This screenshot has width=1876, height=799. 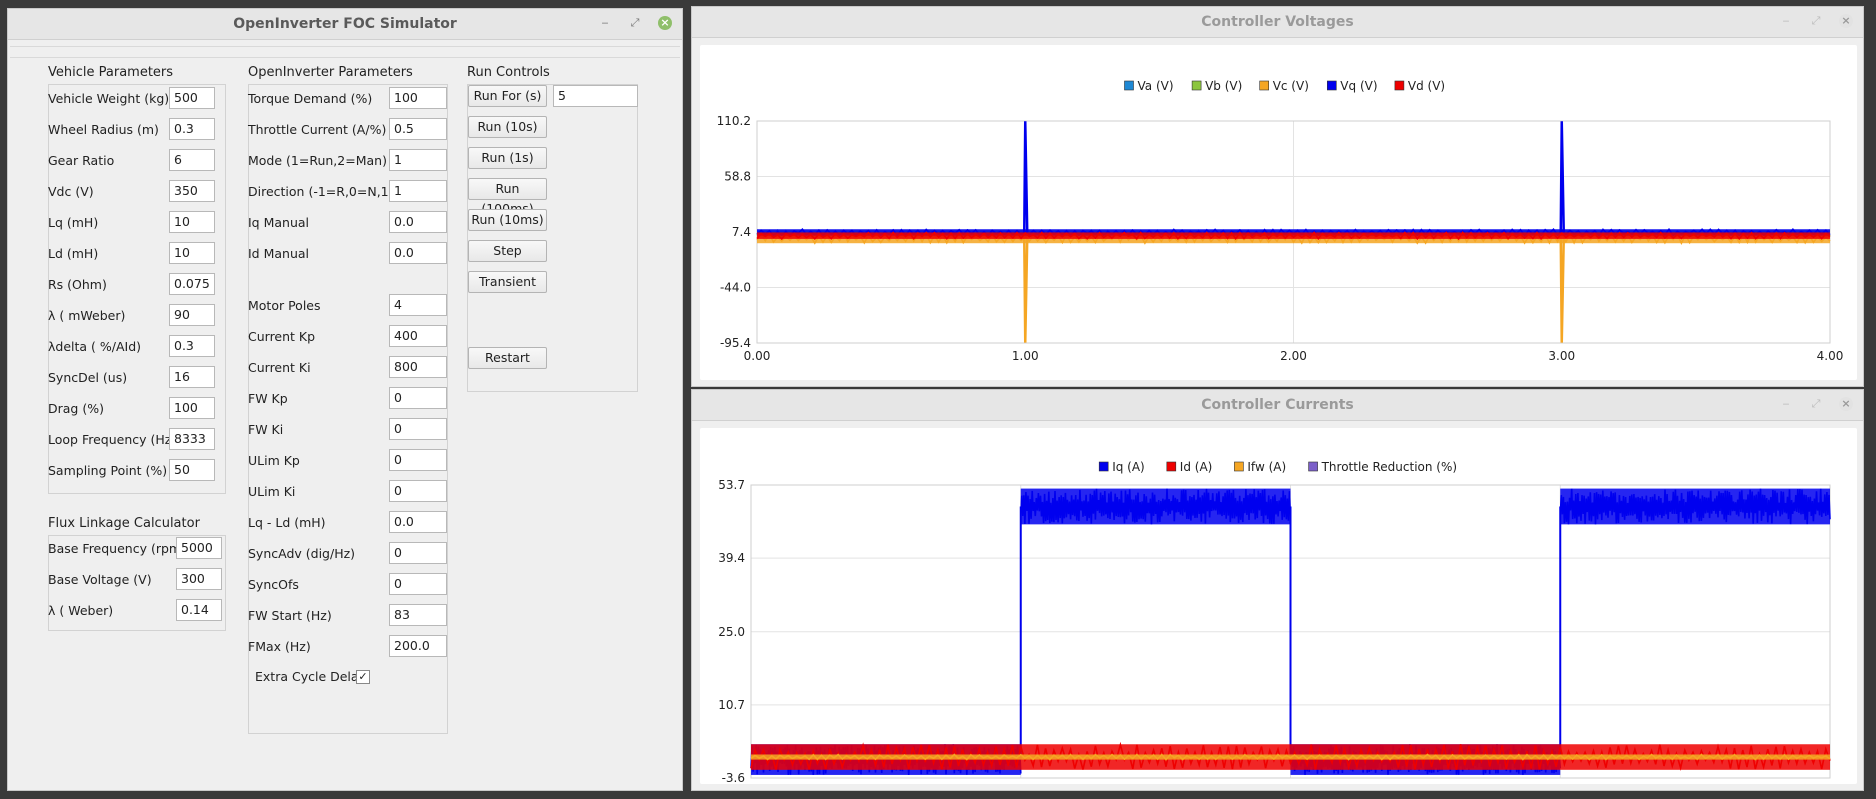 What do you see at coordinates (124, 523) in the screenshot?
I see `flux-group-title: Flux Linkage Calculator` at bounding box center [124, 523].